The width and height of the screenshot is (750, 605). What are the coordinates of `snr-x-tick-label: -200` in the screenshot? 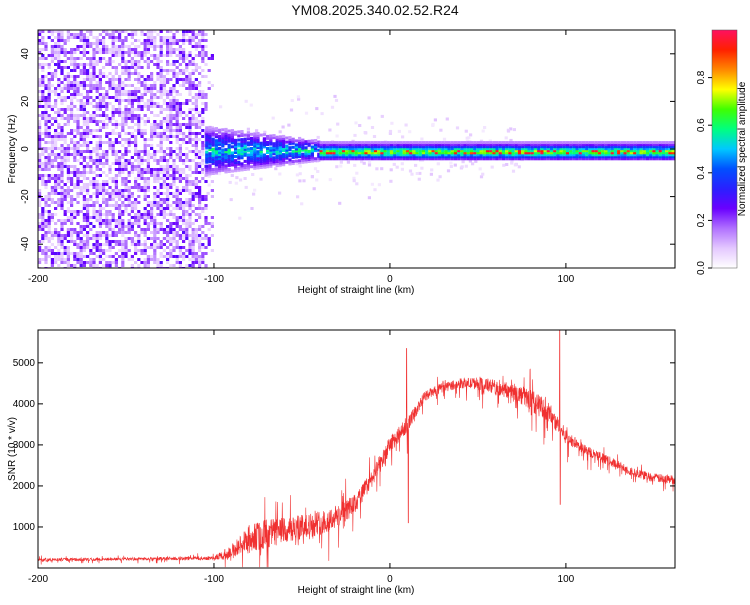 It's located at (38, 579).